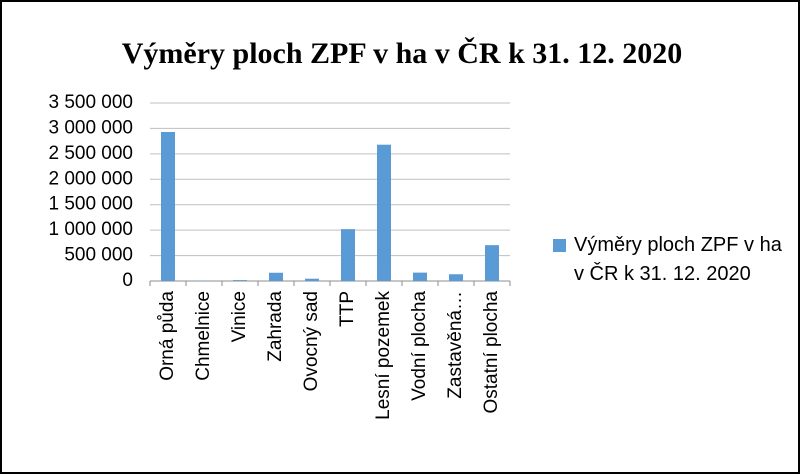 This screenshot has height=474, width=800. What do you see at coordinates (90, 102) in the screenshot?
I see `y-tick-label: 3 500 000` at bounding box center [90, 102].